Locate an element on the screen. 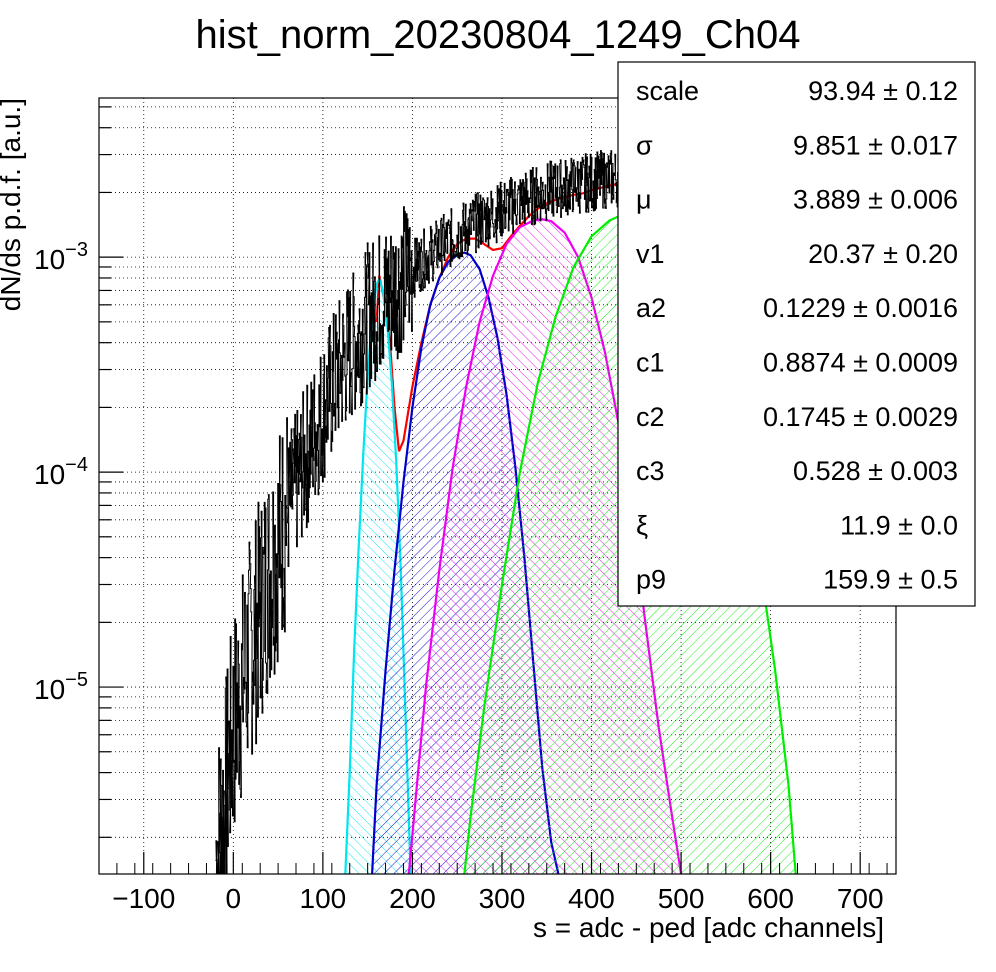 This screenshot has height=972, width=996. x-tick-label: 100 is located at coordinates (323, 898).